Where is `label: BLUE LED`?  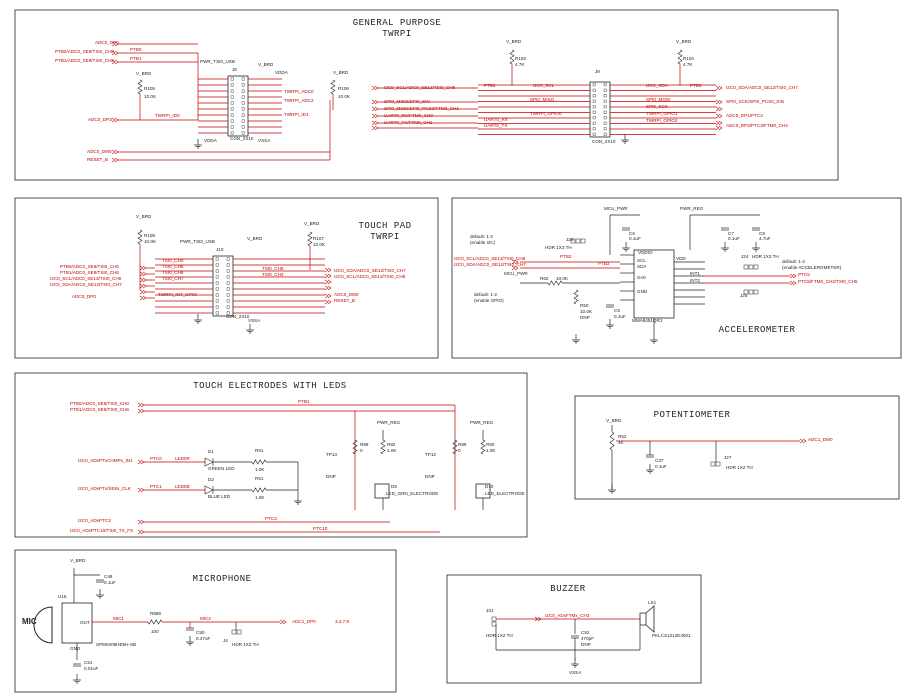 label: BLUE LED is located at coordinates (219, 496).